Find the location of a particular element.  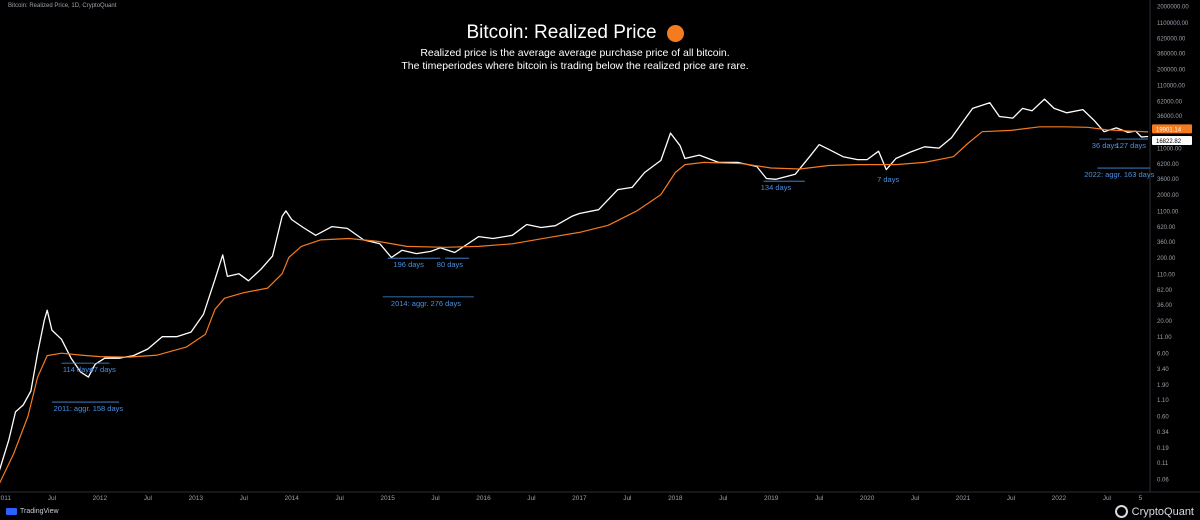

annotation-label: 196 days is located at coordinates (408, 264).